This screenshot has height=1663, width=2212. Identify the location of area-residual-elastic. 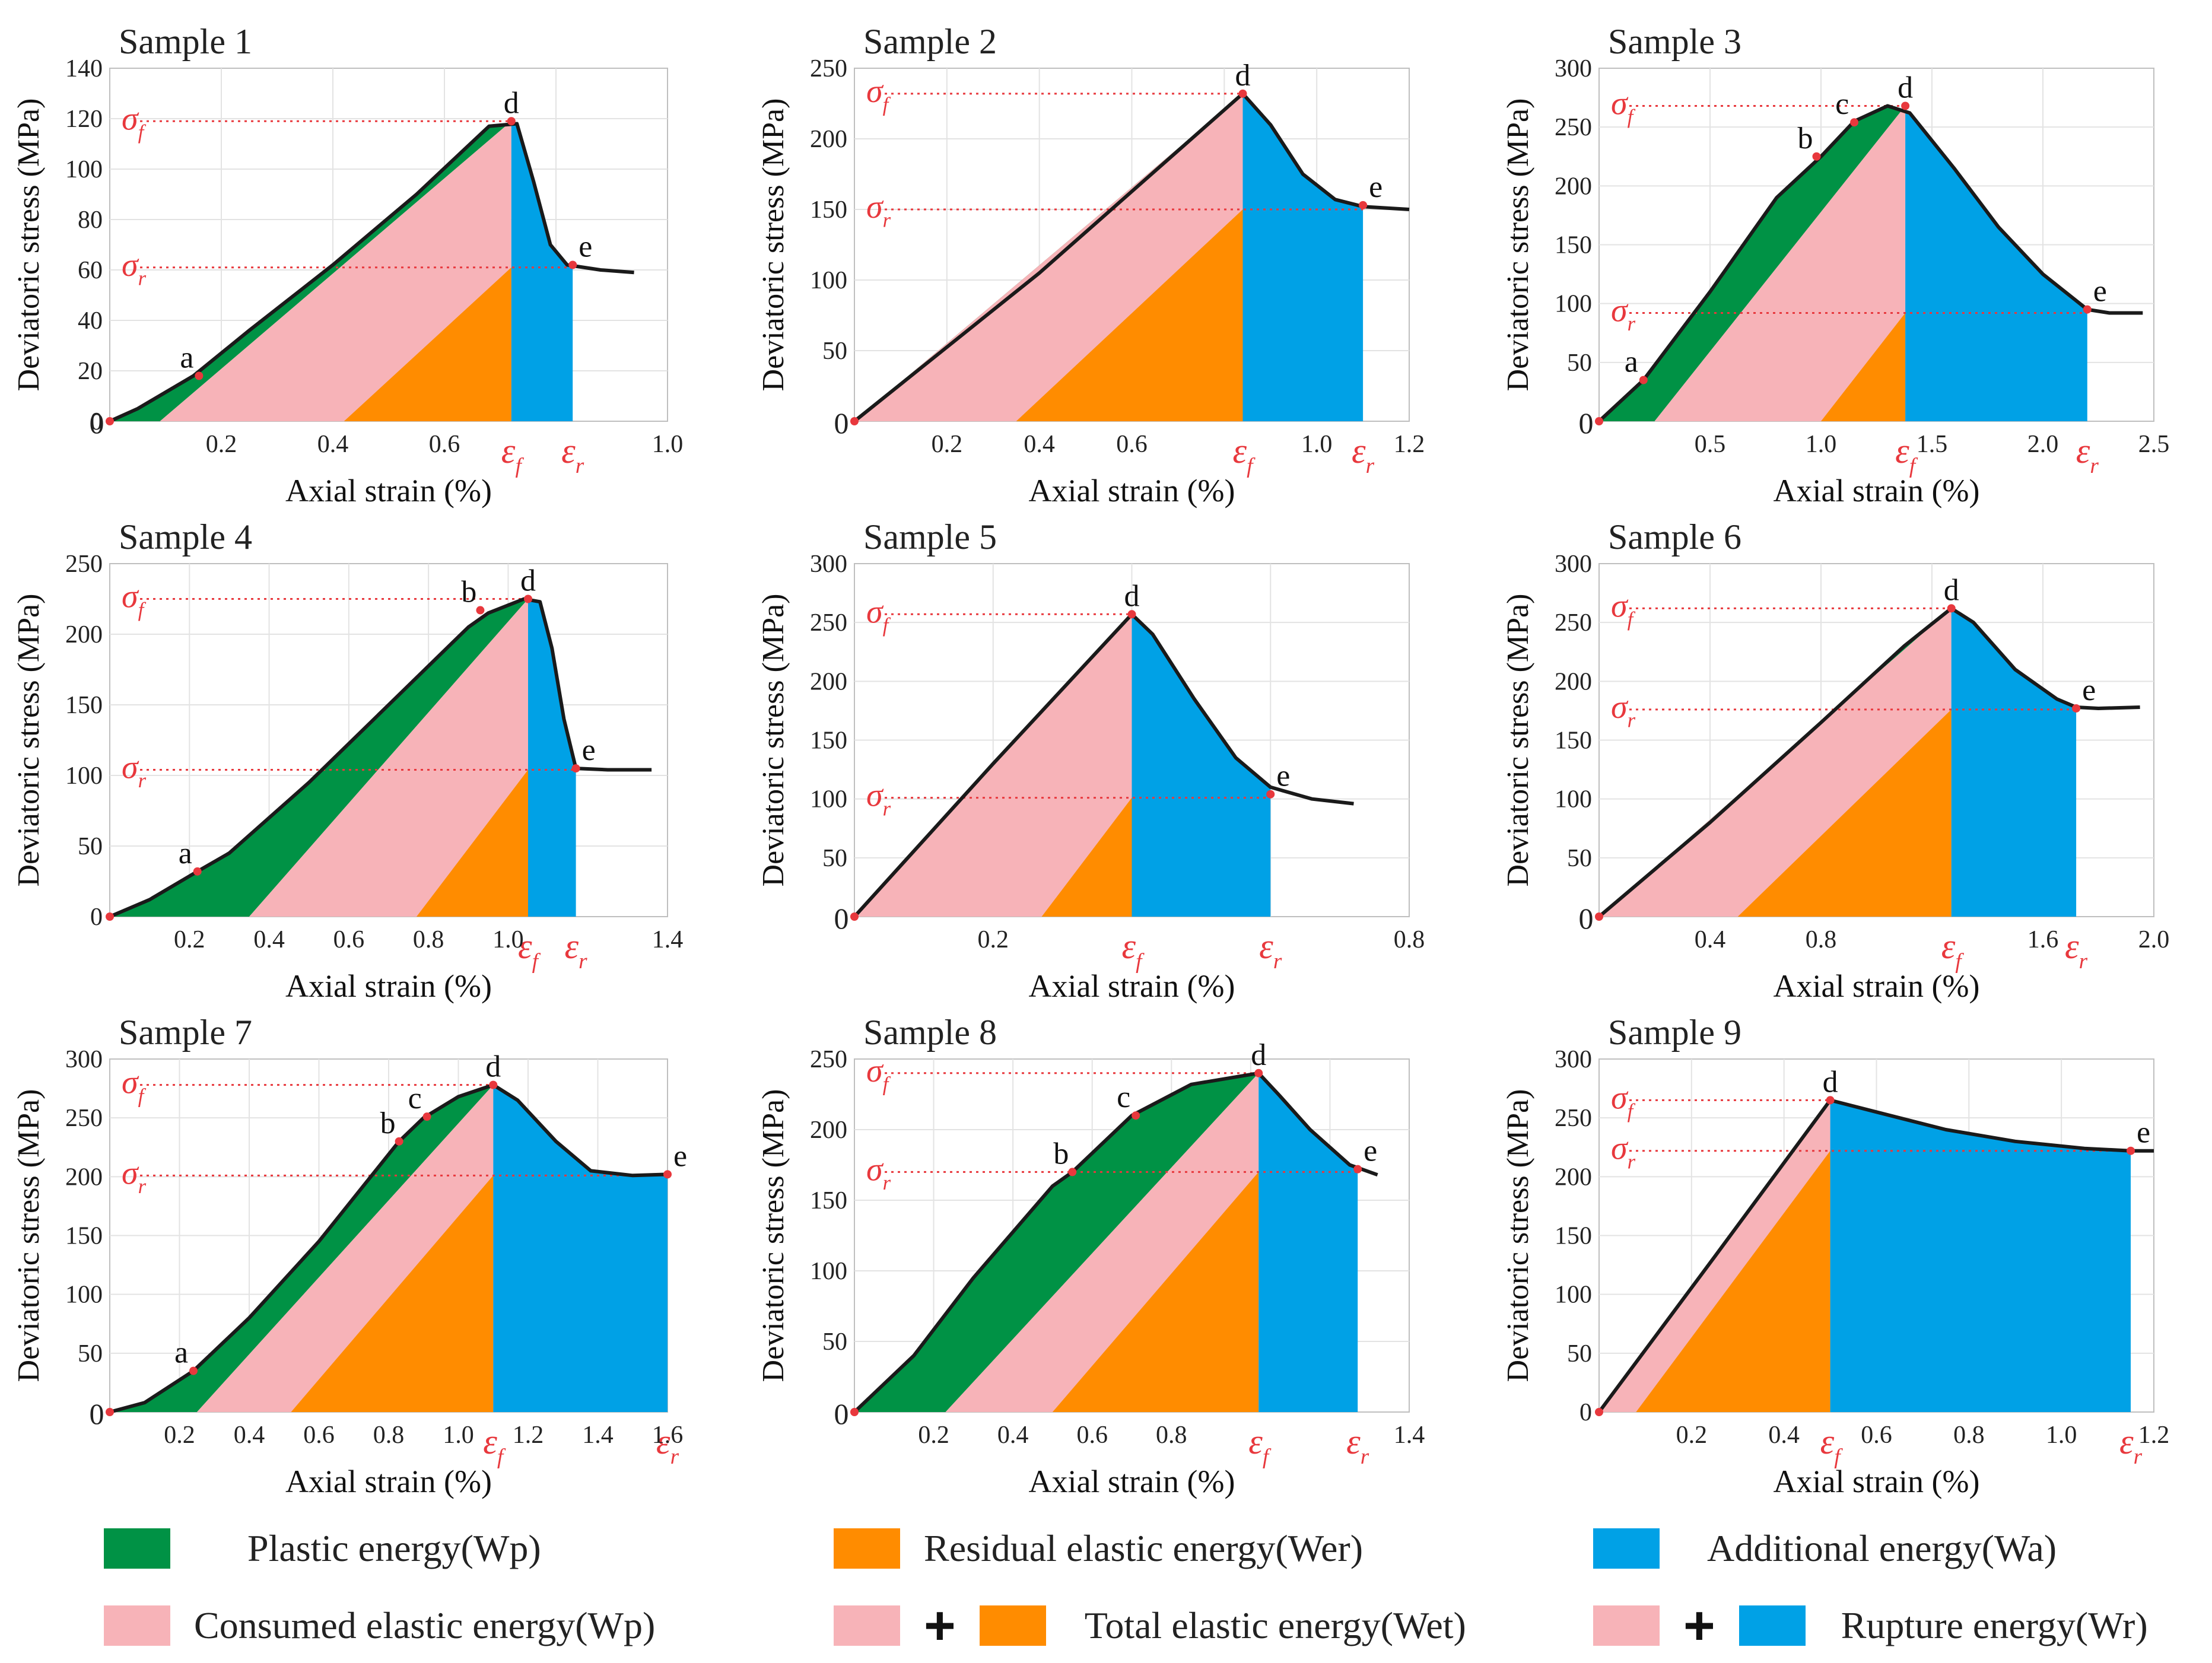
(1844, 813).